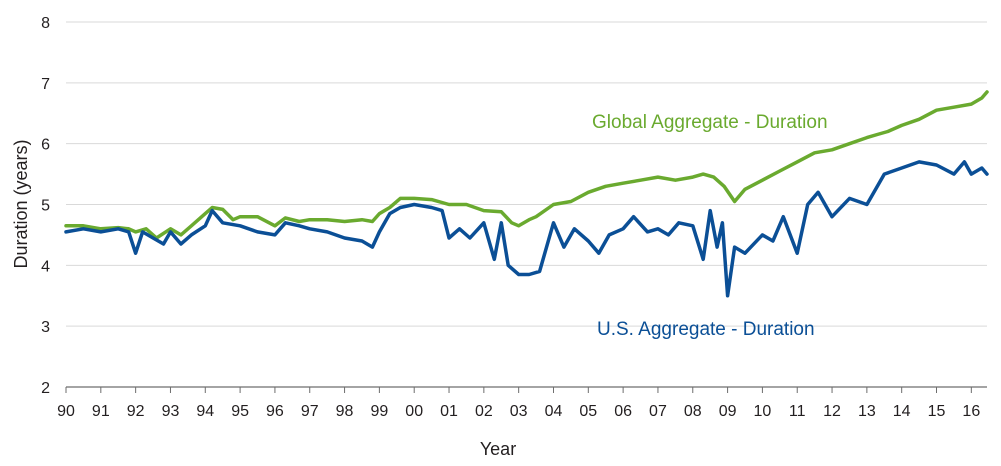  Describe the element at coordinates (498, 449) in the screenshot. I see `x-axis-title: Year` at that location.